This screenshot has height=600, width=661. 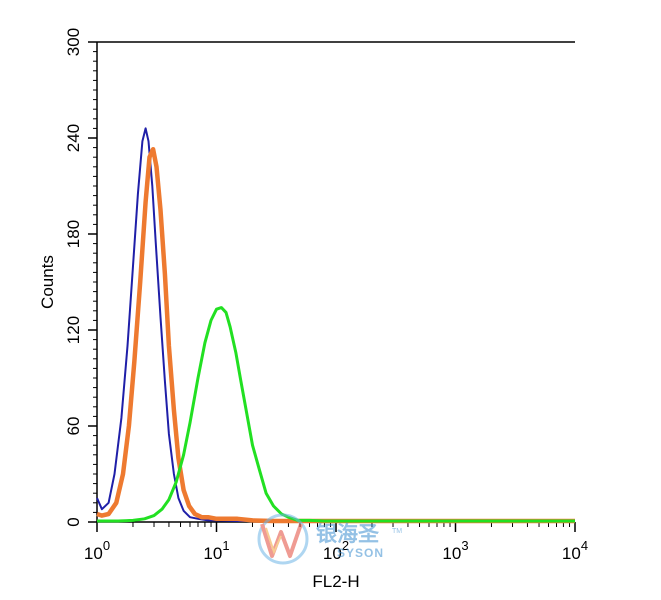 What do you see at coordinates (216, 550) in the screenshot?
I see `x-tick-label: 10¹` at bounding box center [216, 550].